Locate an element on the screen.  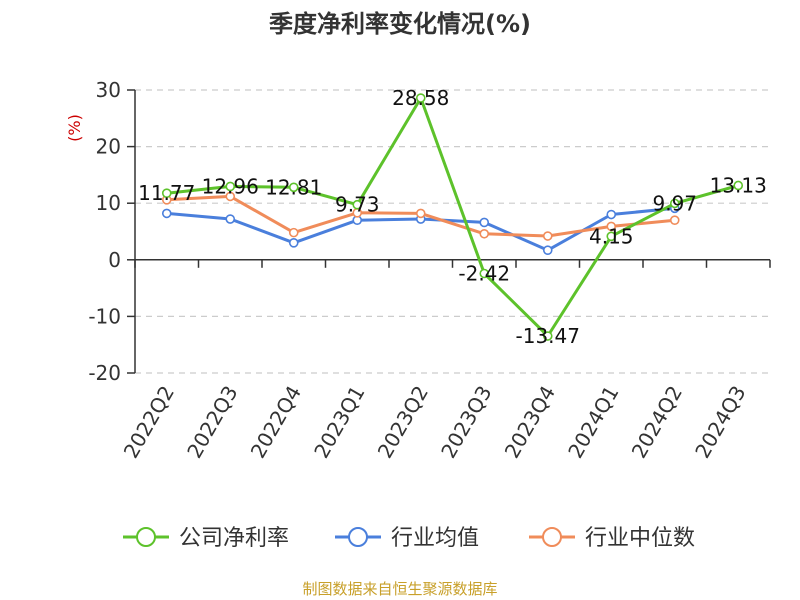
x-tick-label: 2023Q1 is located at coordinates (339, 422).